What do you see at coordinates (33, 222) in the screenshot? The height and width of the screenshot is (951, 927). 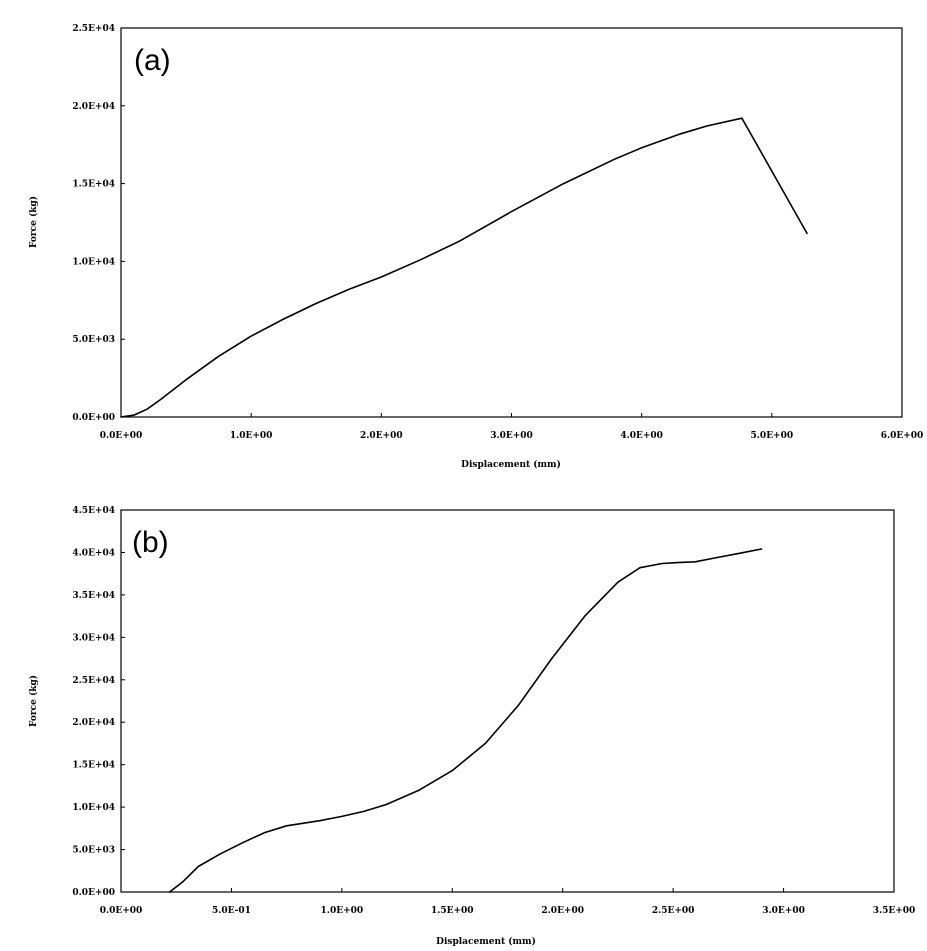 I see `y-axis-label-a: Force (kg)` at bounding box center [33, 222].